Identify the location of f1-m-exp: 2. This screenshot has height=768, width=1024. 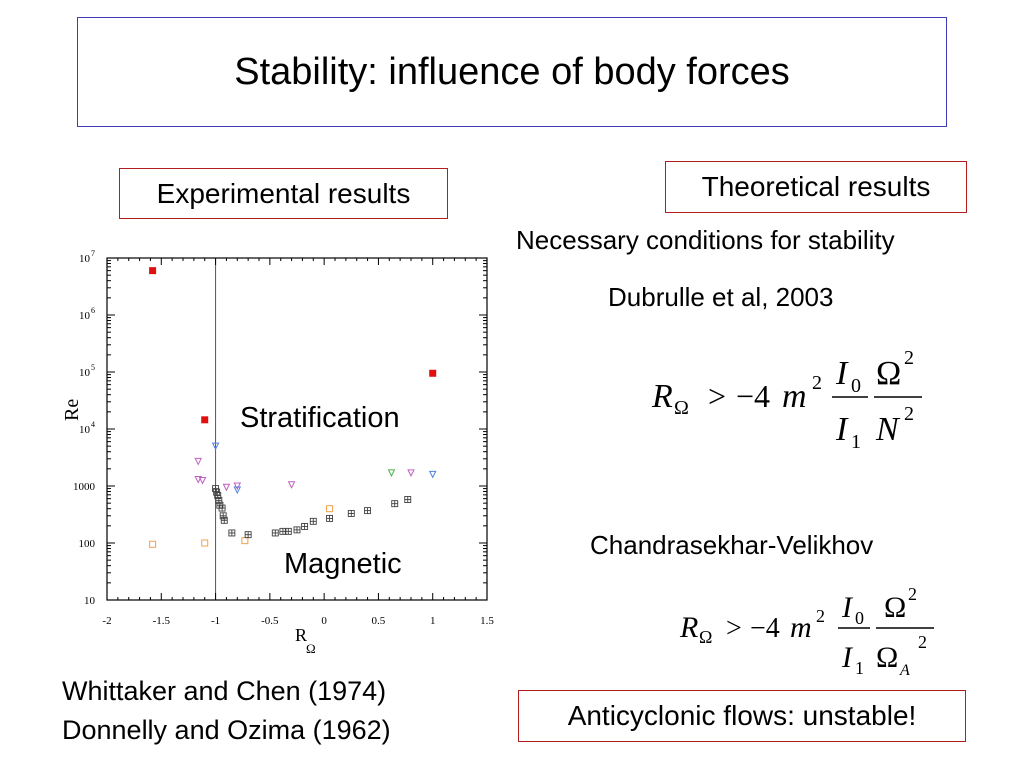
(817, 383).